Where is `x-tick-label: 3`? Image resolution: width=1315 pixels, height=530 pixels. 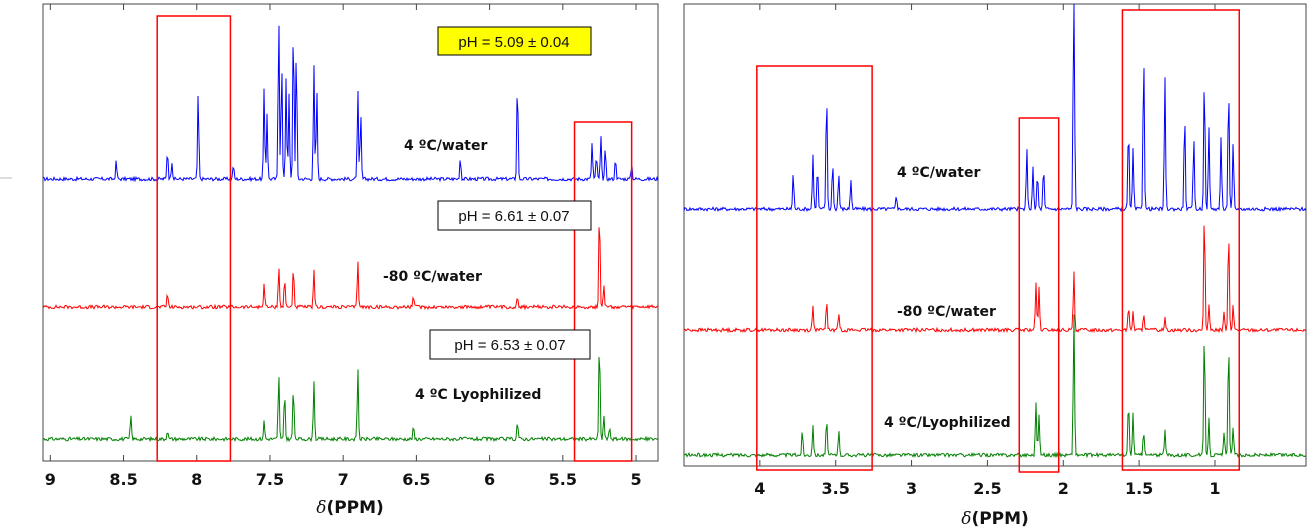
x-tick-label: 3 is located at coordinates (911, 488).